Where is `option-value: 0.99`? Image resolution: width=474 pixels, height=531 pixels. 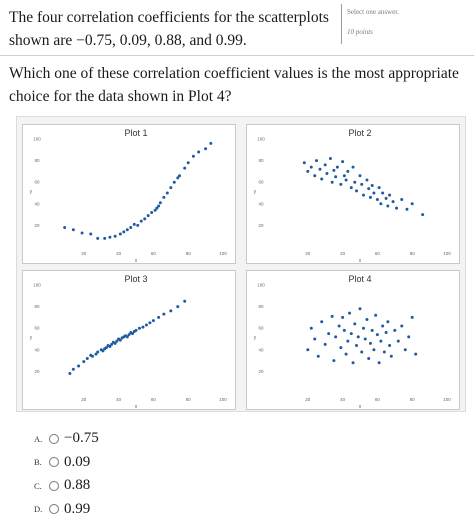
option-value: 0.99 is located at coordinates (77, 508).